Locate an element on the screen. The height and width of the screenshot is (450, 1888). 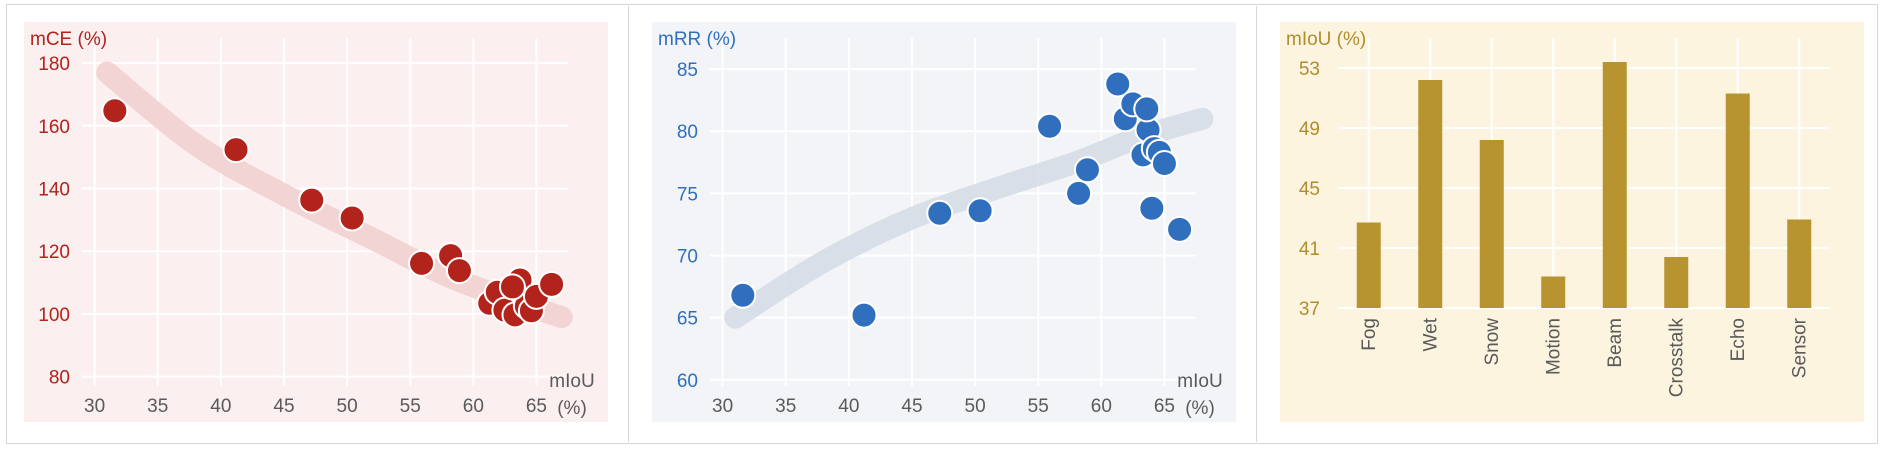
mrr-x-axis-label-unit: (%) is located at coordinates (1200, 408).